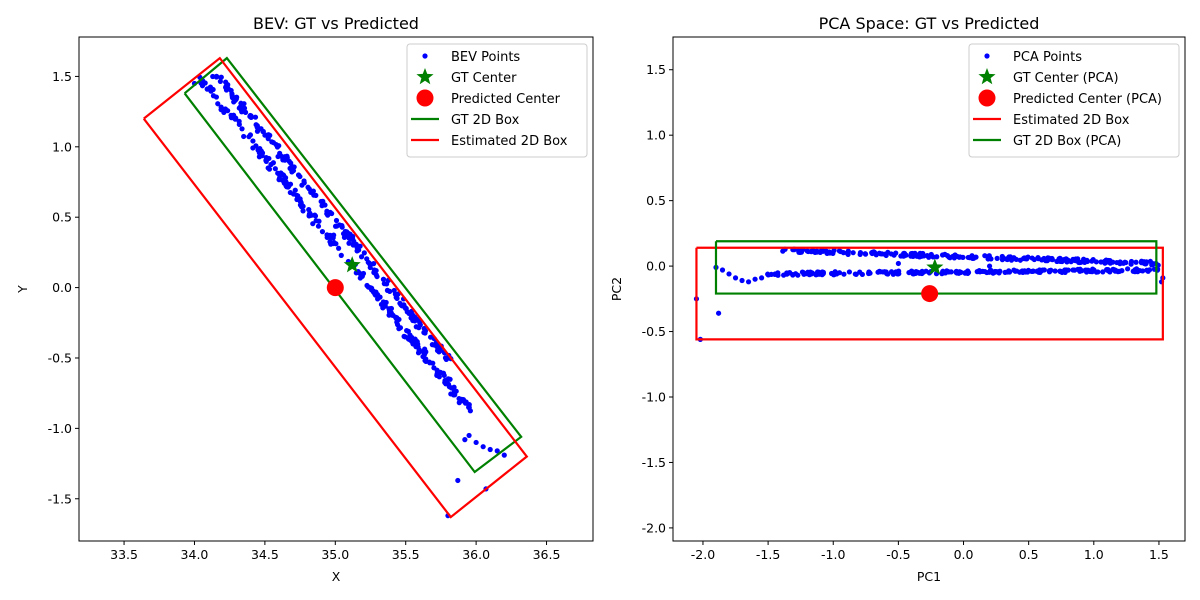 Image resolution: width=1200 pixels, height=600 pixels. What do you see at coordinates (60, 357) in the screenshot?
I see `y-tick-label: -0.5` at bounding box center [60, 357].